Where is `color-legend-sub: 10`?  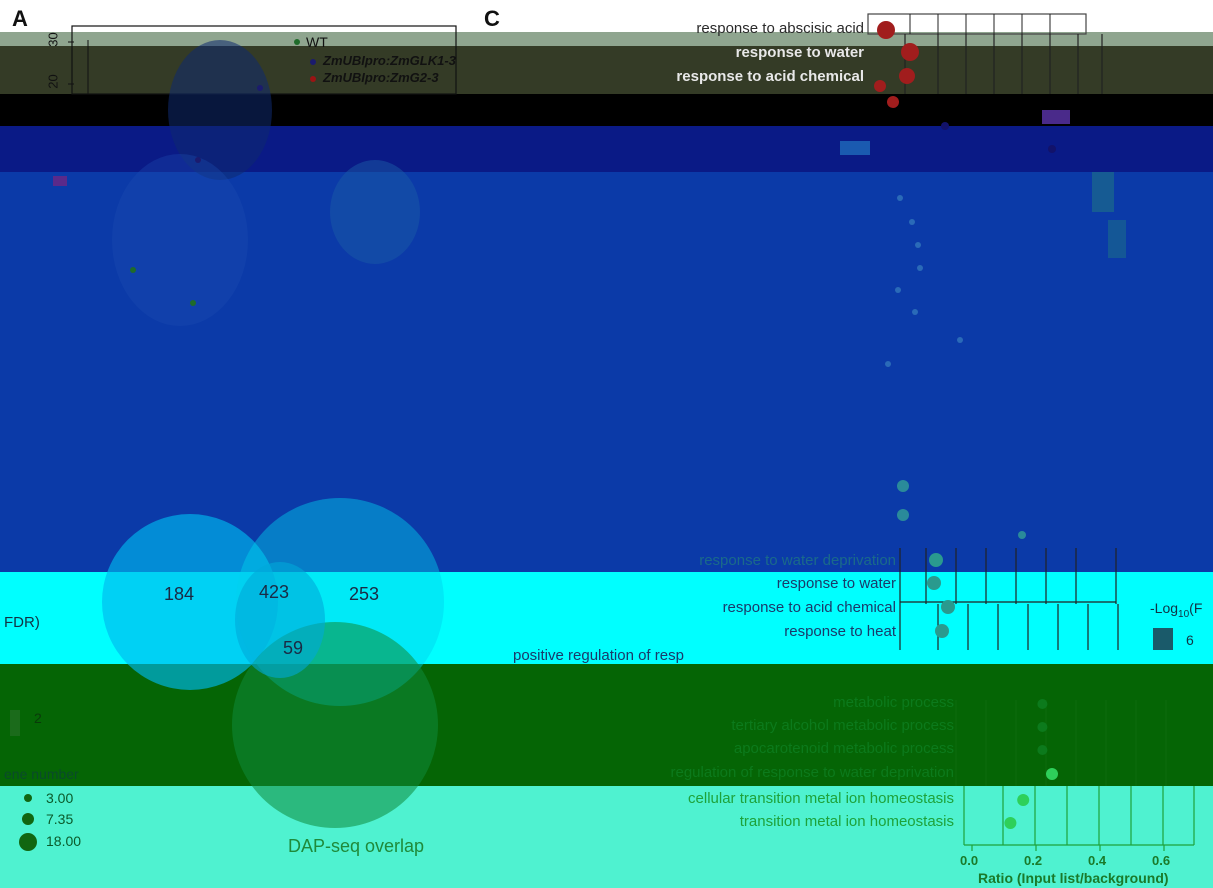 color-legend-sub: 10 is located at coordinates (1184, 614).